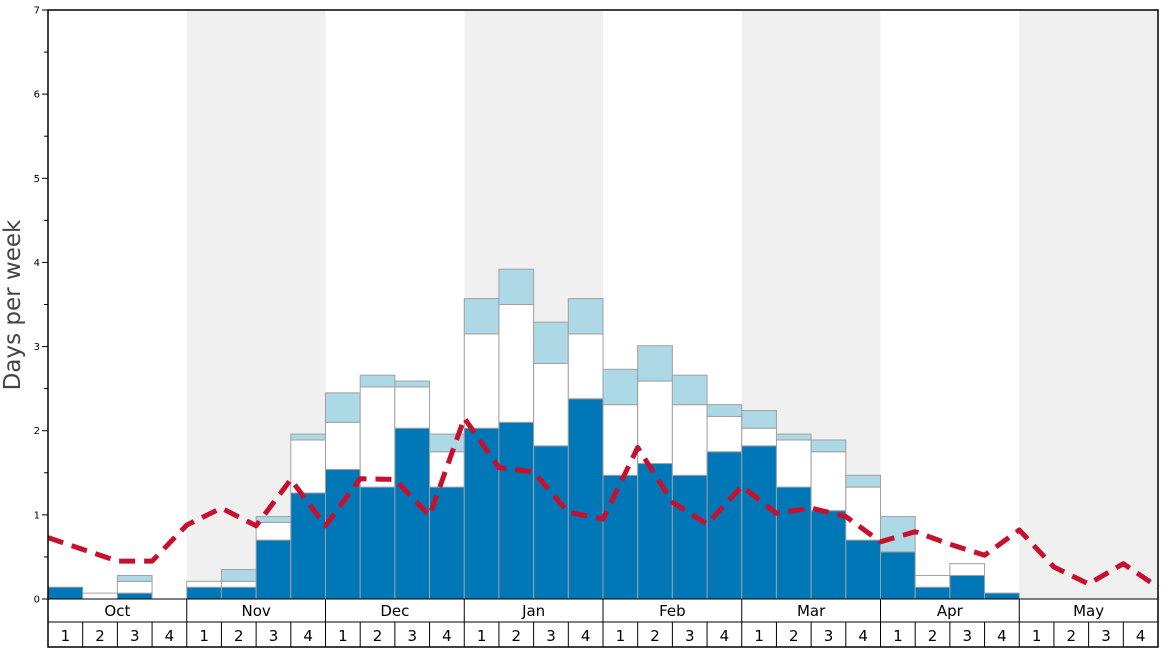 The height and width of the screenshot is (652, 1168). What do you see at coordinates (37, 179) in the screenshot?
I see `y-tick-label: 5` at bounding box center [37, 179].